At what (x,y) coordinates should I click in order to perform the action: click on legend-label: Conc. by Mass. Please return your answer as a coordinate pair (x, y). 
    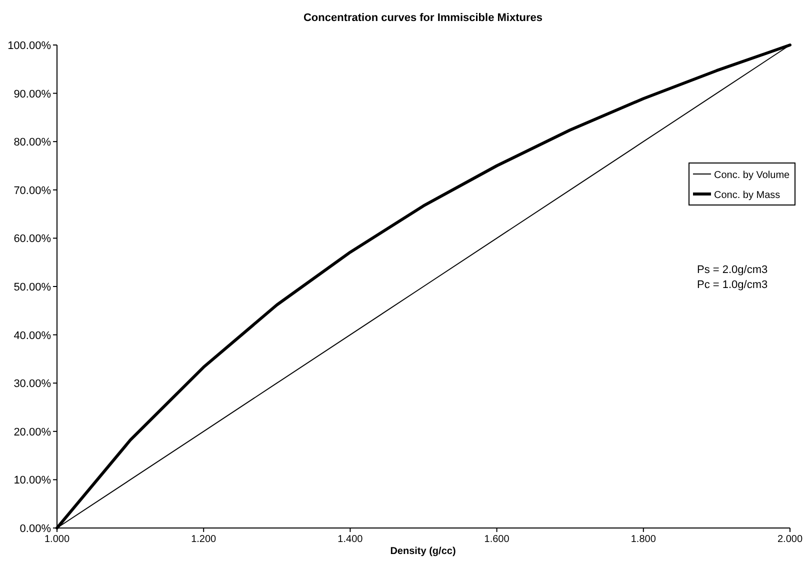
    Looking at the image, I should click on (747, 195).